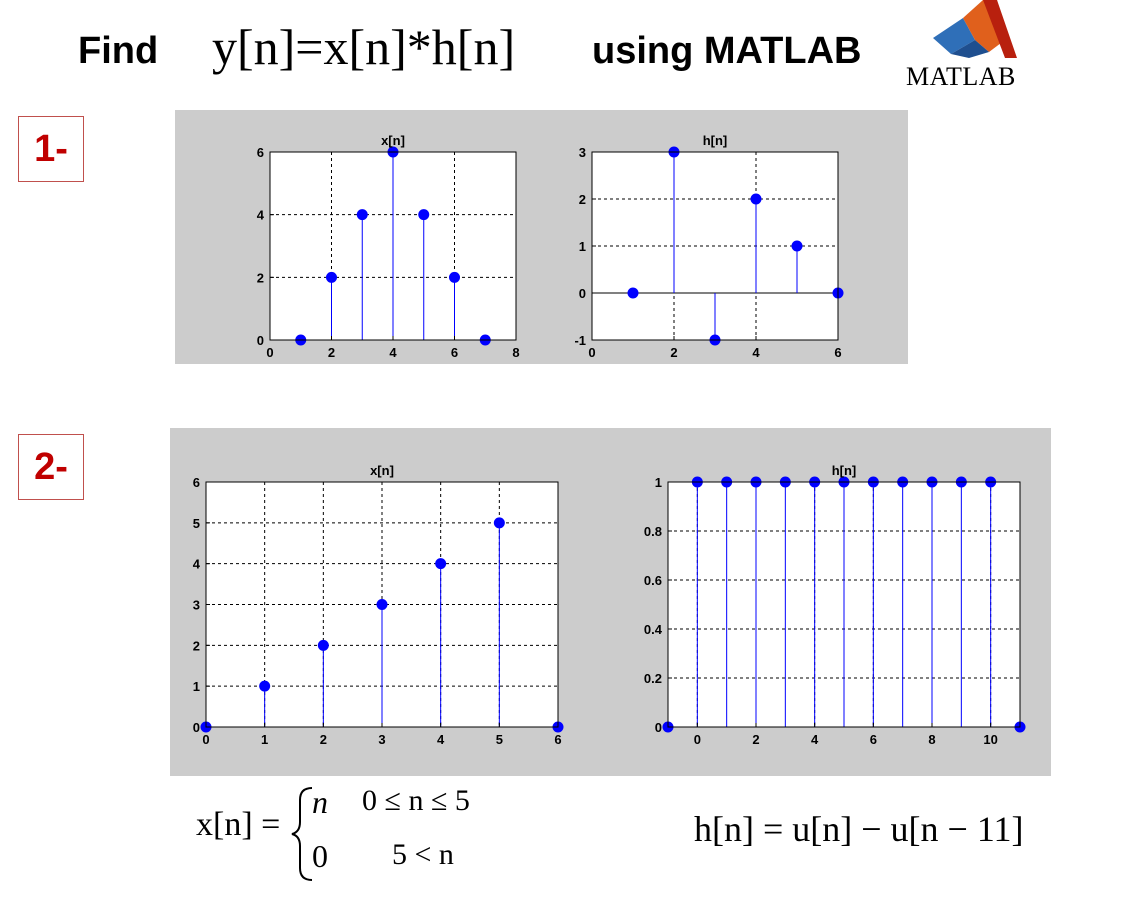 This screenshot has height=904, width=1121. What do you see at coordinates (423, 854) in the screenshot?
I see `x-case2-cond: 5 < n` at bounding box center [423, 854].